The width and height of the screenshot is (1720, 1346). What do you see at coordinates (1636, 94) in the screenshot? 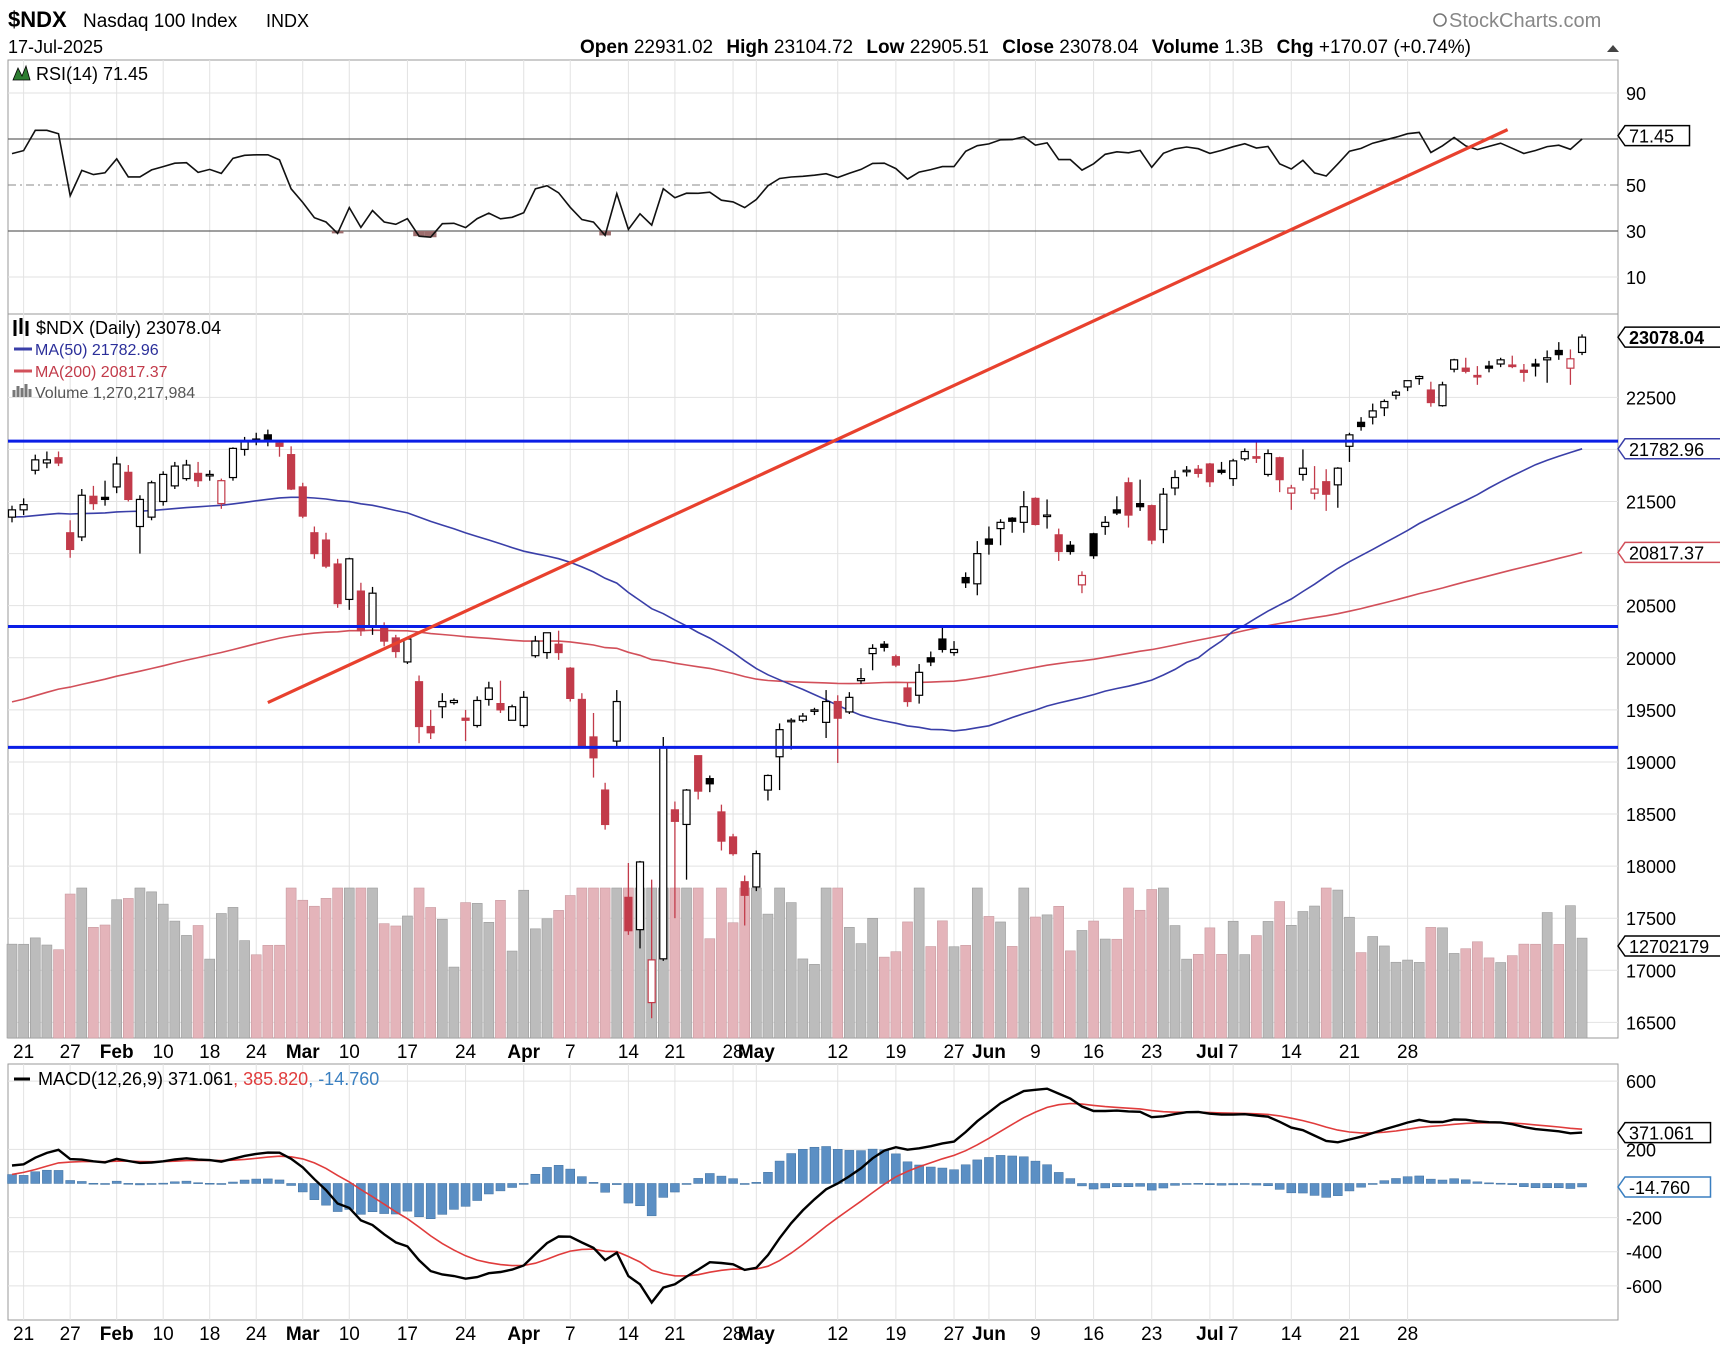
I see `rsi-tick-label: 90` at bounding box center [1636, 94].